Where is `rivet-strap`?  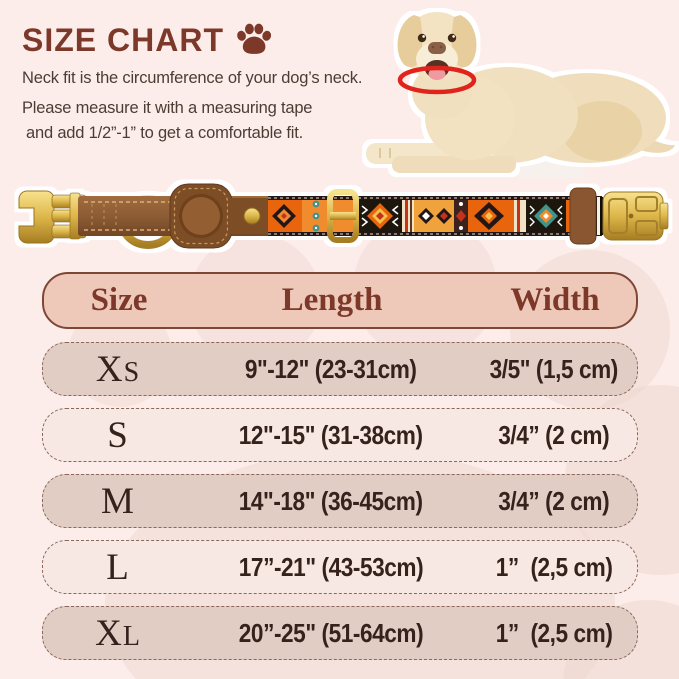 rivet-strap is located at coordinates (250, 216).